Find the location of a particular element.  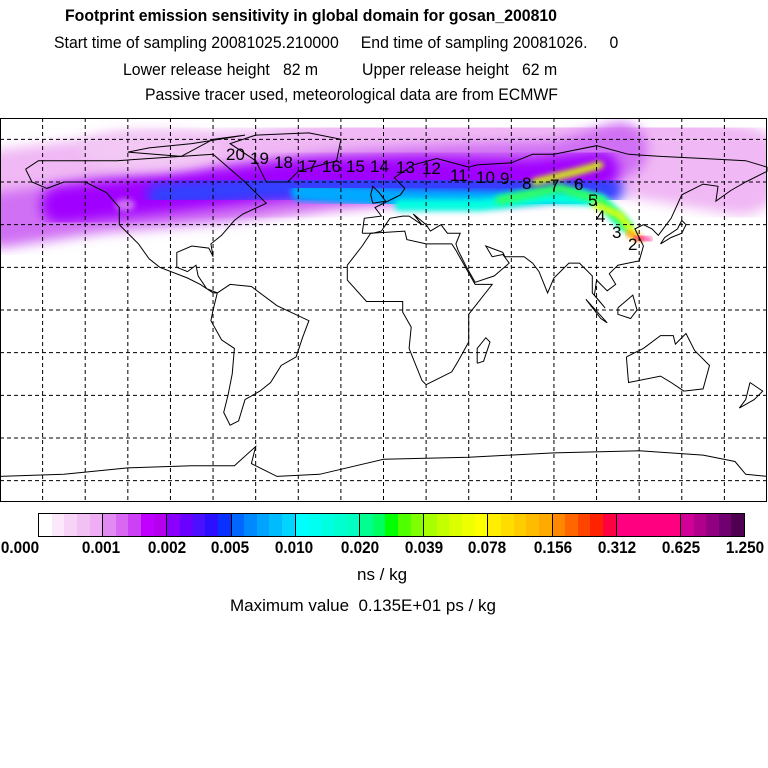

trajectory-label: 15 is located at coordinates (355, 166).